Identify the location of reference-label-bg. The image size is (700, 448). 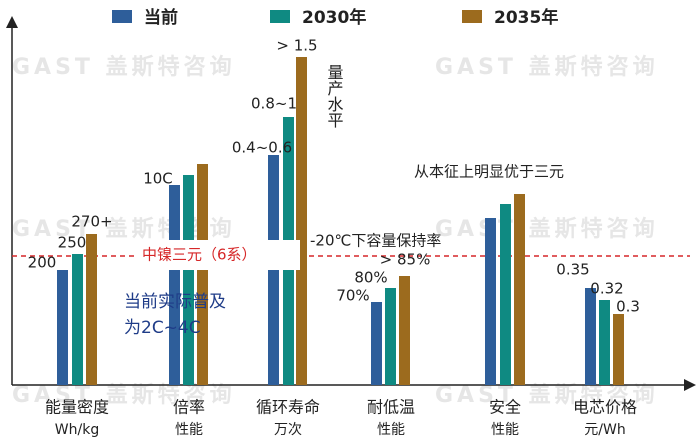
(218, 255).